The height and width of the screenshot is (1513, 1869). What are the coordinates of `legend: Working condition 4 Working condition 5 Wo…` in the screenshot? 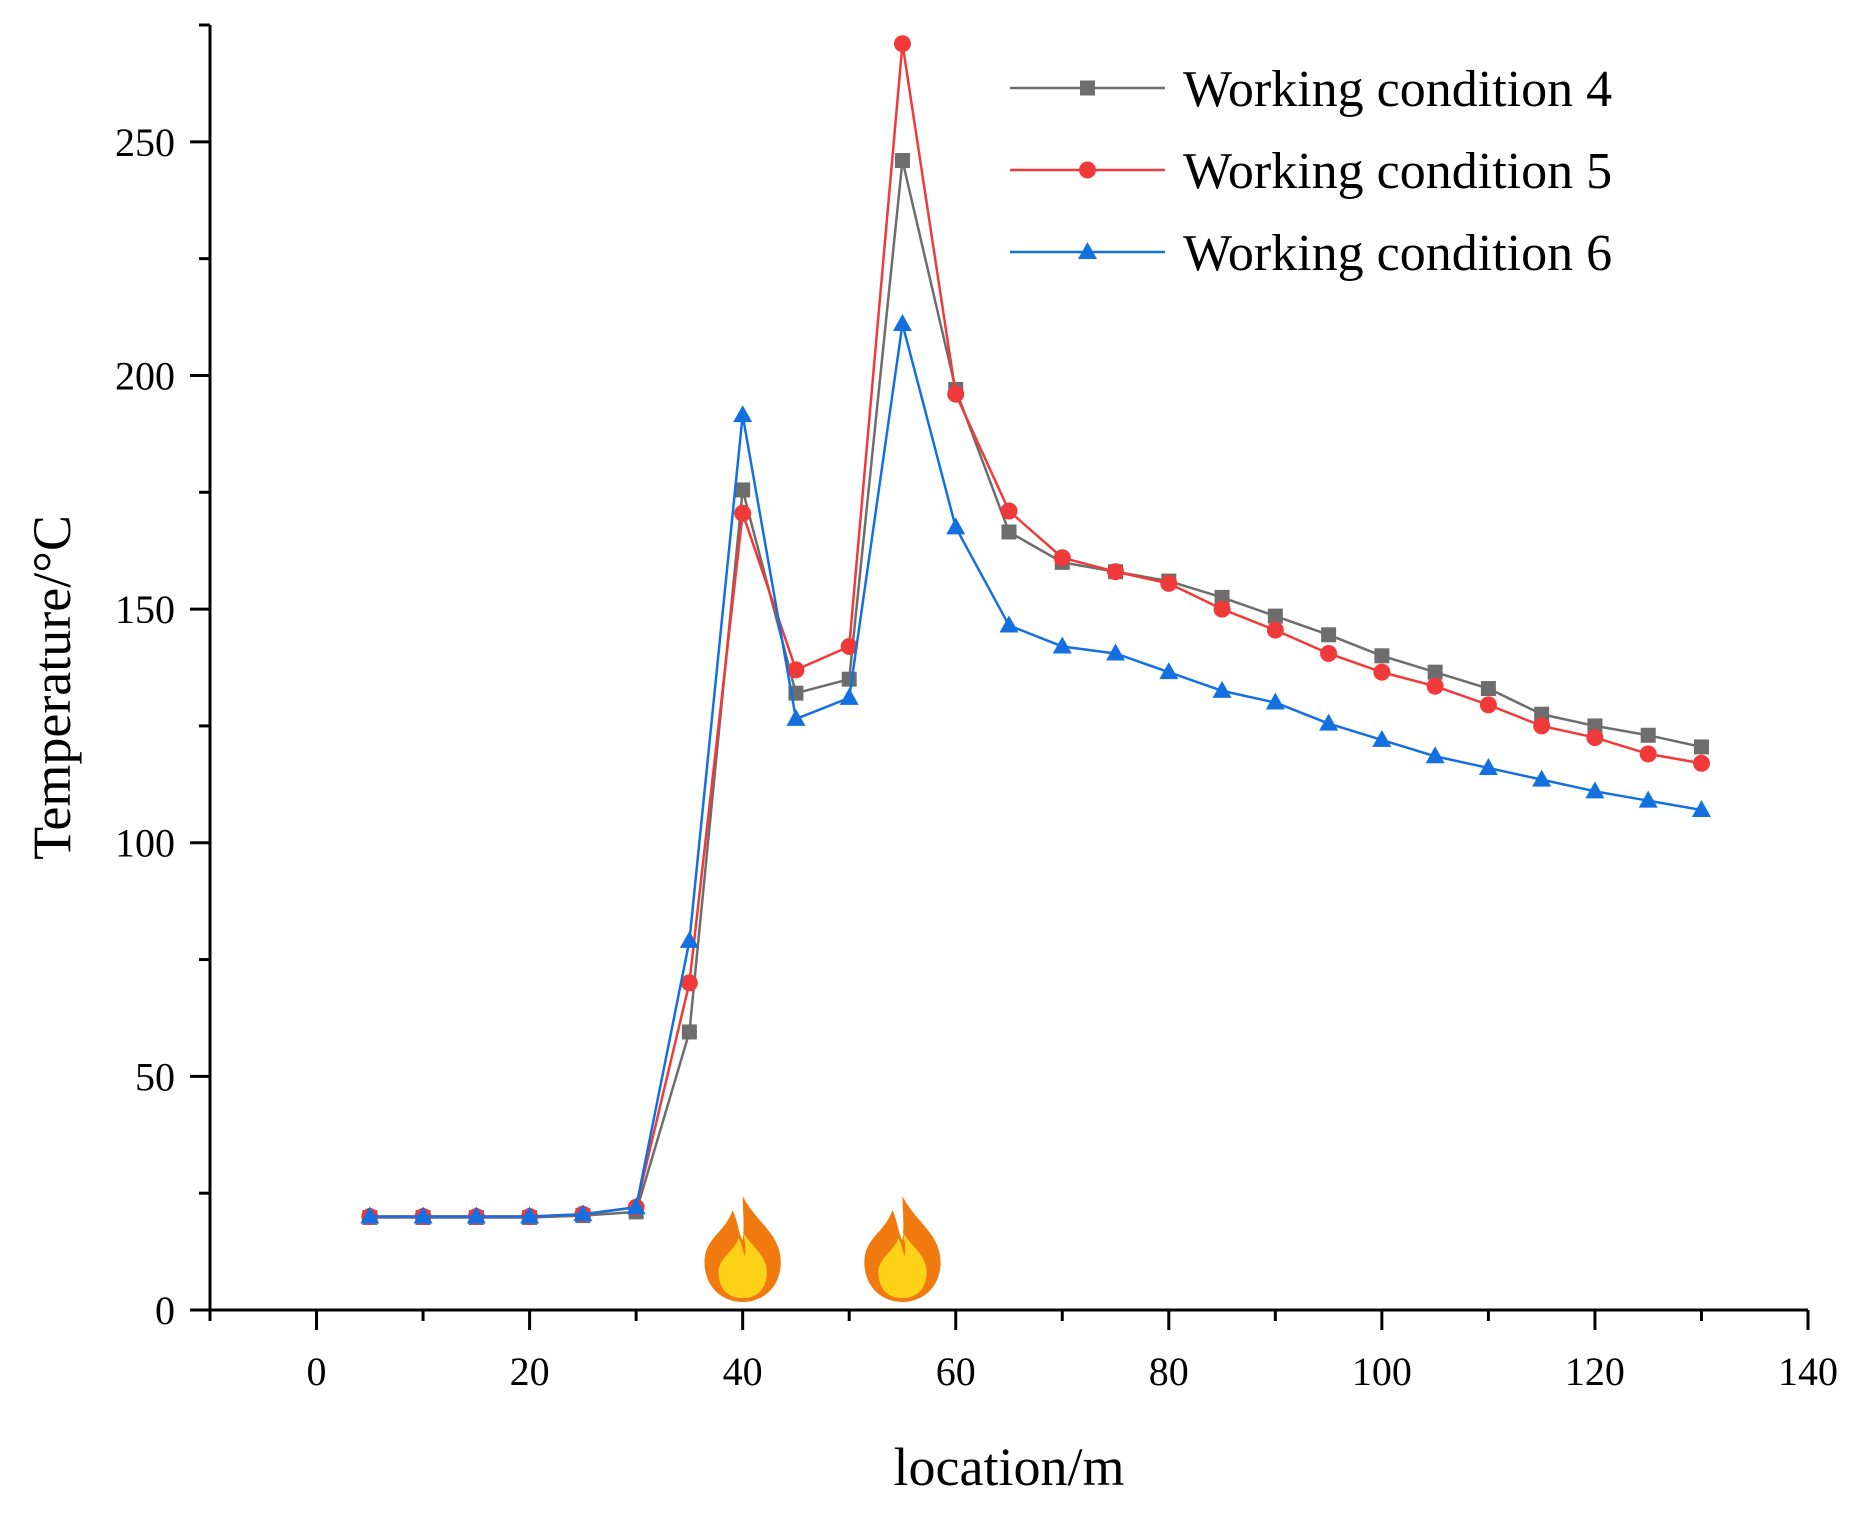 It's located at (1311, 171).